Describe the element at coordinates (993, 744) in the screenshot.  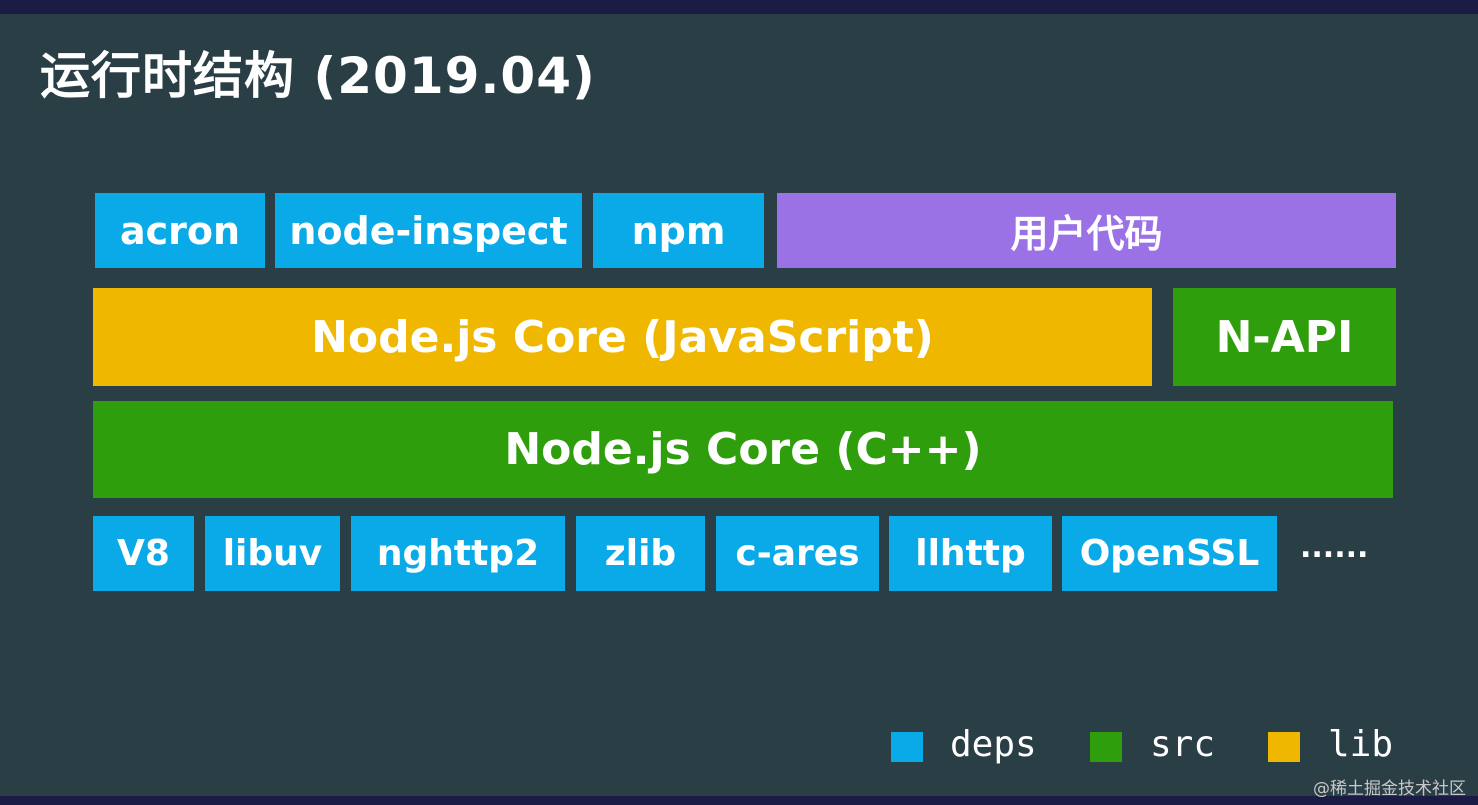
I see `legend-label: deps` at that location.